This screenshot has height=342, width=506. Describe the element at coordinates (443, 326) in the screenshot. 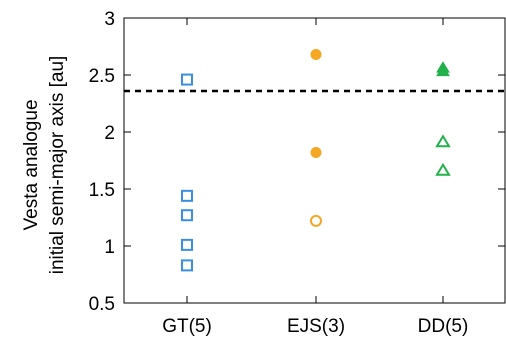

I see `x-tick-label: DD(5)` at that location.